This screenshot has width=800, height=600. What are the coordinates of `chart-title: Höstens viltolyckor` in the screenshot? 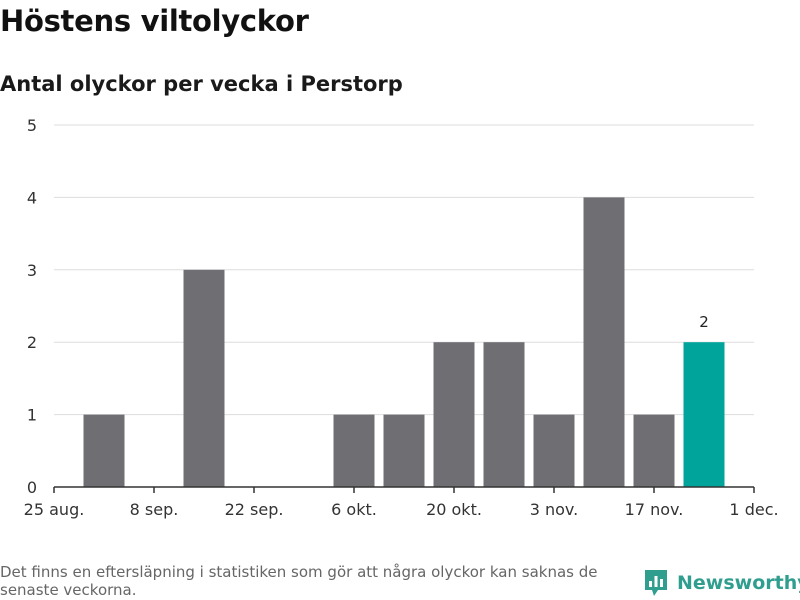 It's located at (154, 21).